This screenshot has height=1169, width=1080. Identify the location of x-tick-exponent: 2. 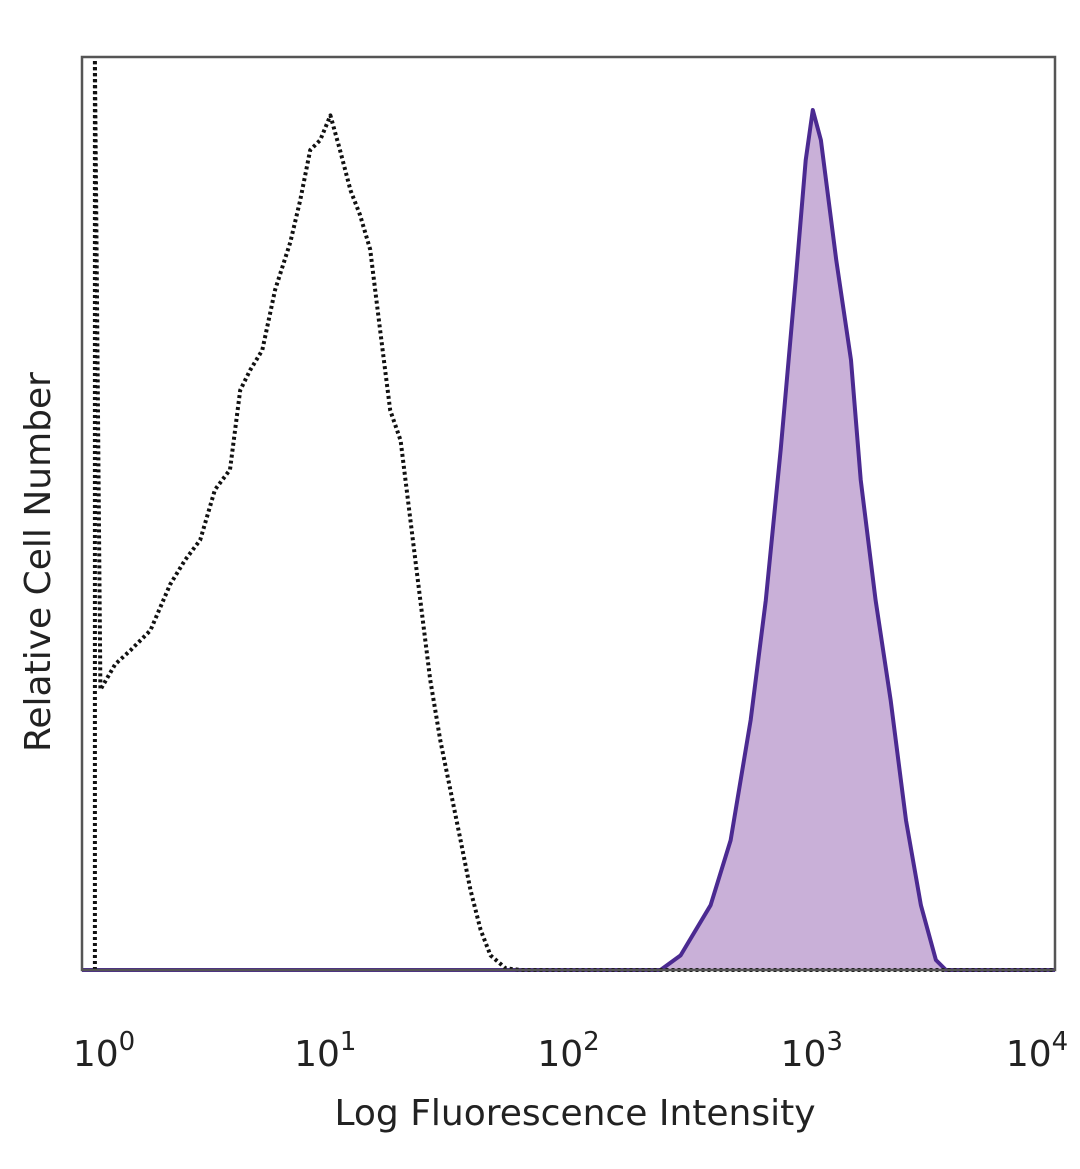
(591, 1042).